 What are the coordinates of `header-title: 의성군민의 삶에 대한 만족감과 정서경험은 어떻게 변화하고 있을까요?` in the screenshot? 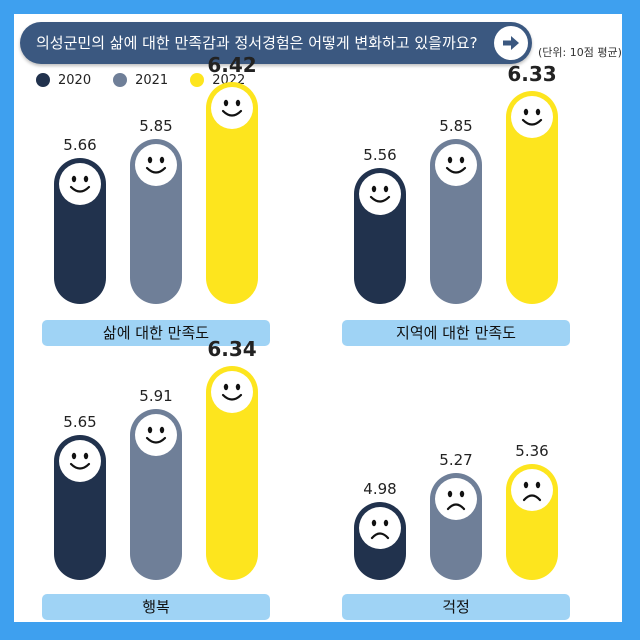 It's located at (257, 43).